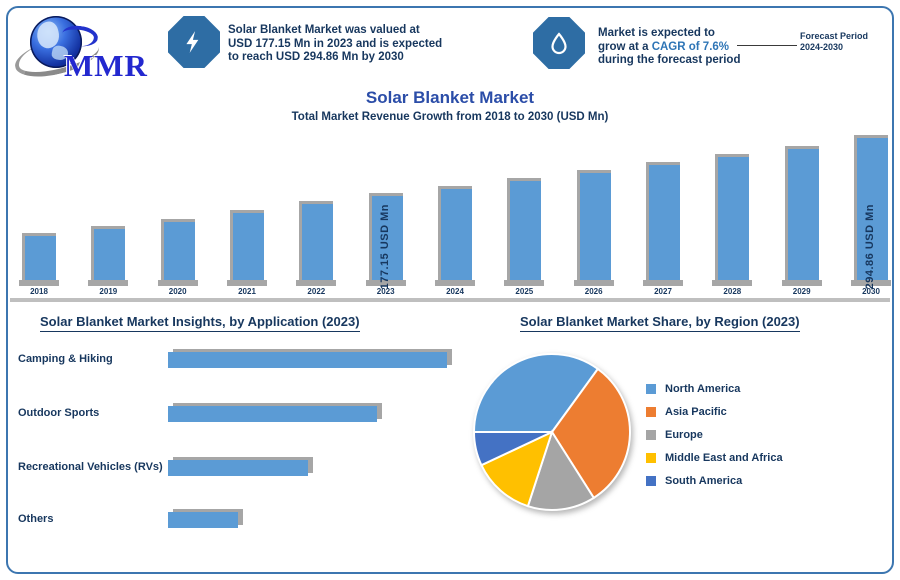  What do you see at coordinates (36, 519) in the screenshot?
I see `hbar-label: Others` at bounding box center [36, 519].